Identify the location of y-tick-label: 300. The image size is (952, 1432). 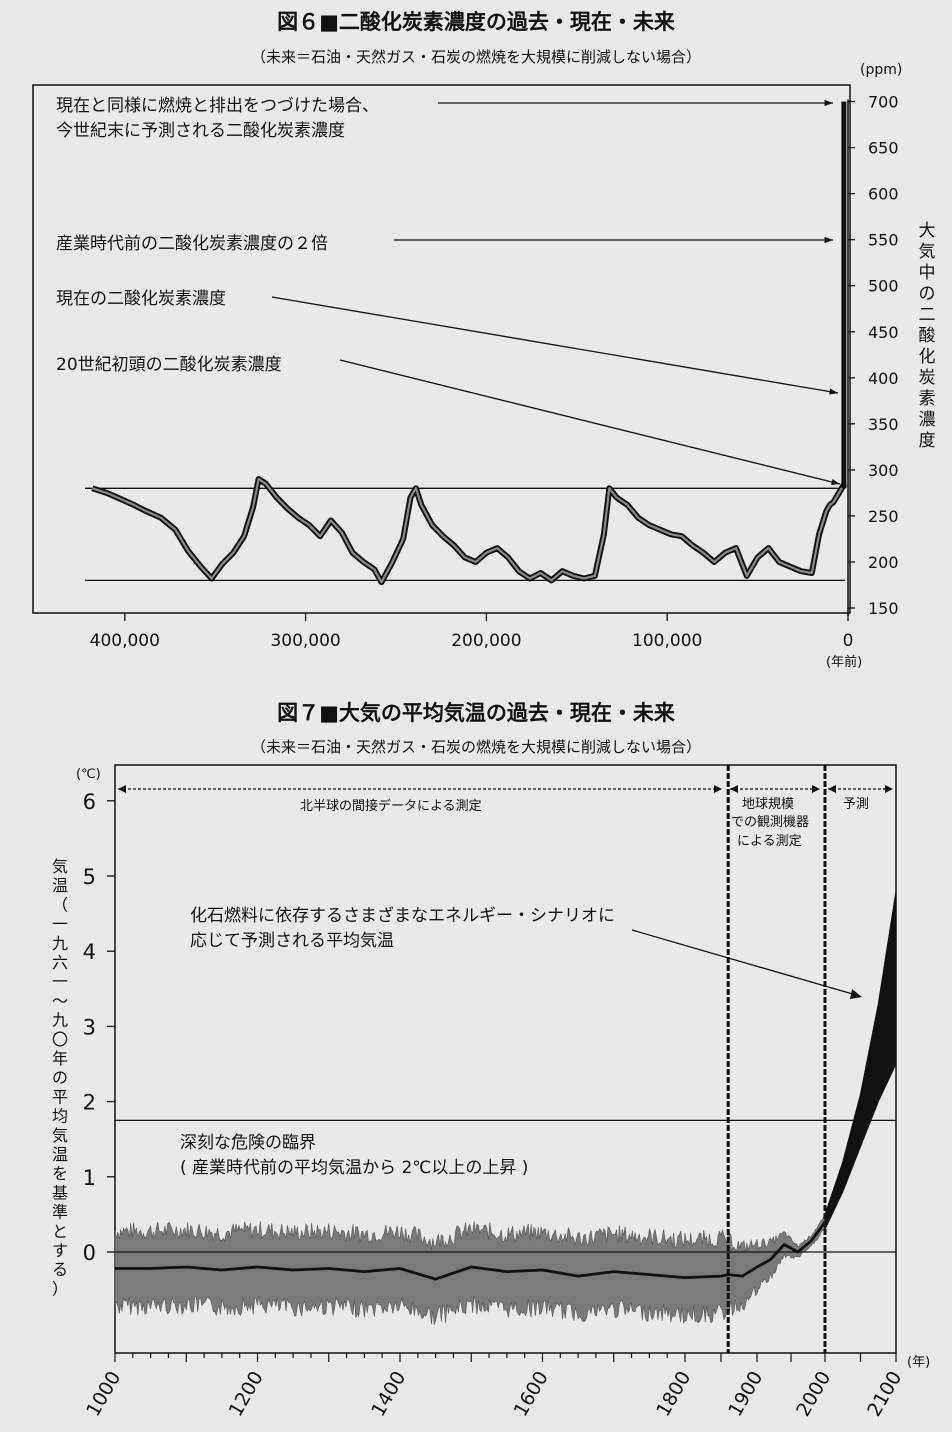
(883, 470).